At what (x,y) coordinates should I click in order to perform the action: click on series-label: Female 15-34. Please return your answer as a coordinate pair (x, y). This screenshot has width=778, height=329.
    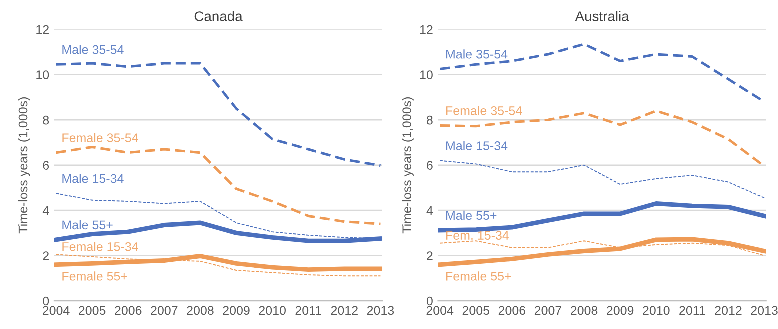
    Looking at the image, I should click on (100, 247).